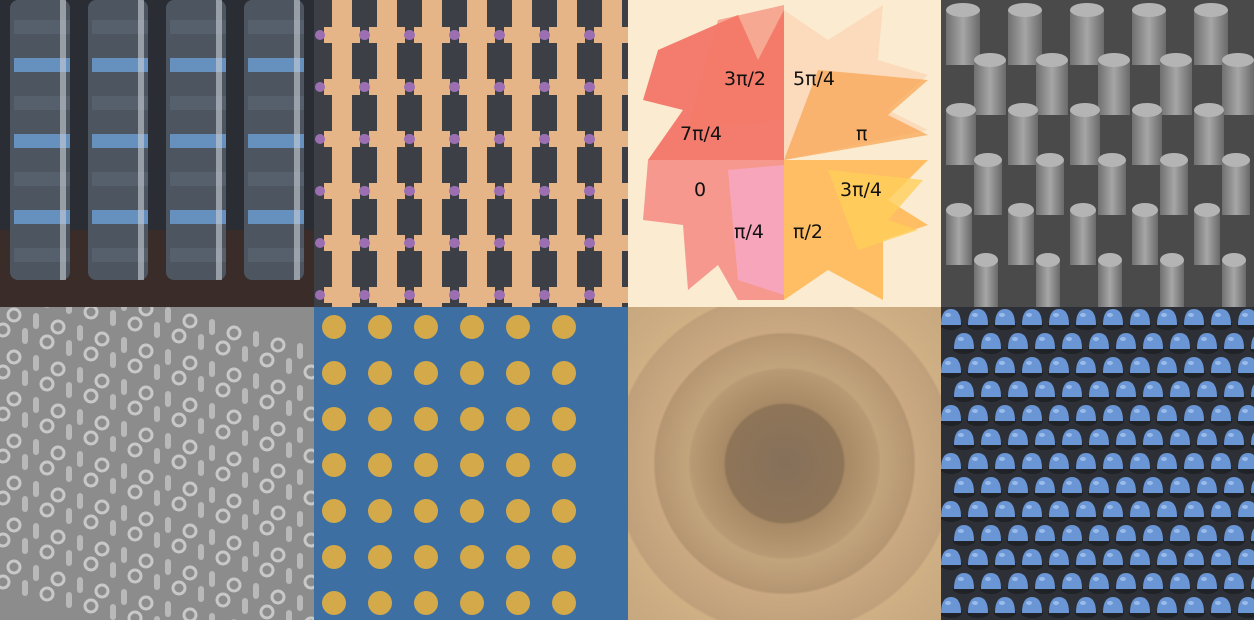 The height and width of the screenshot is (620, 1254). I want to click on bowtie-lattice-panel, so click(471, 153).